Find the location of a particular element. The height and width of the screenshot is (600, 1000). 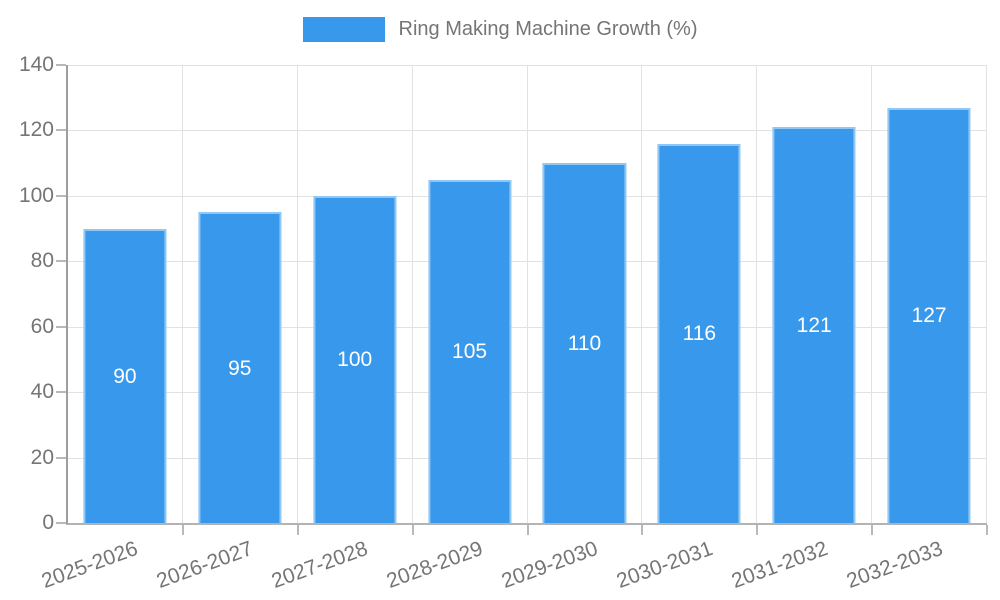

bar: 127 is located at coordinates (929, 315).